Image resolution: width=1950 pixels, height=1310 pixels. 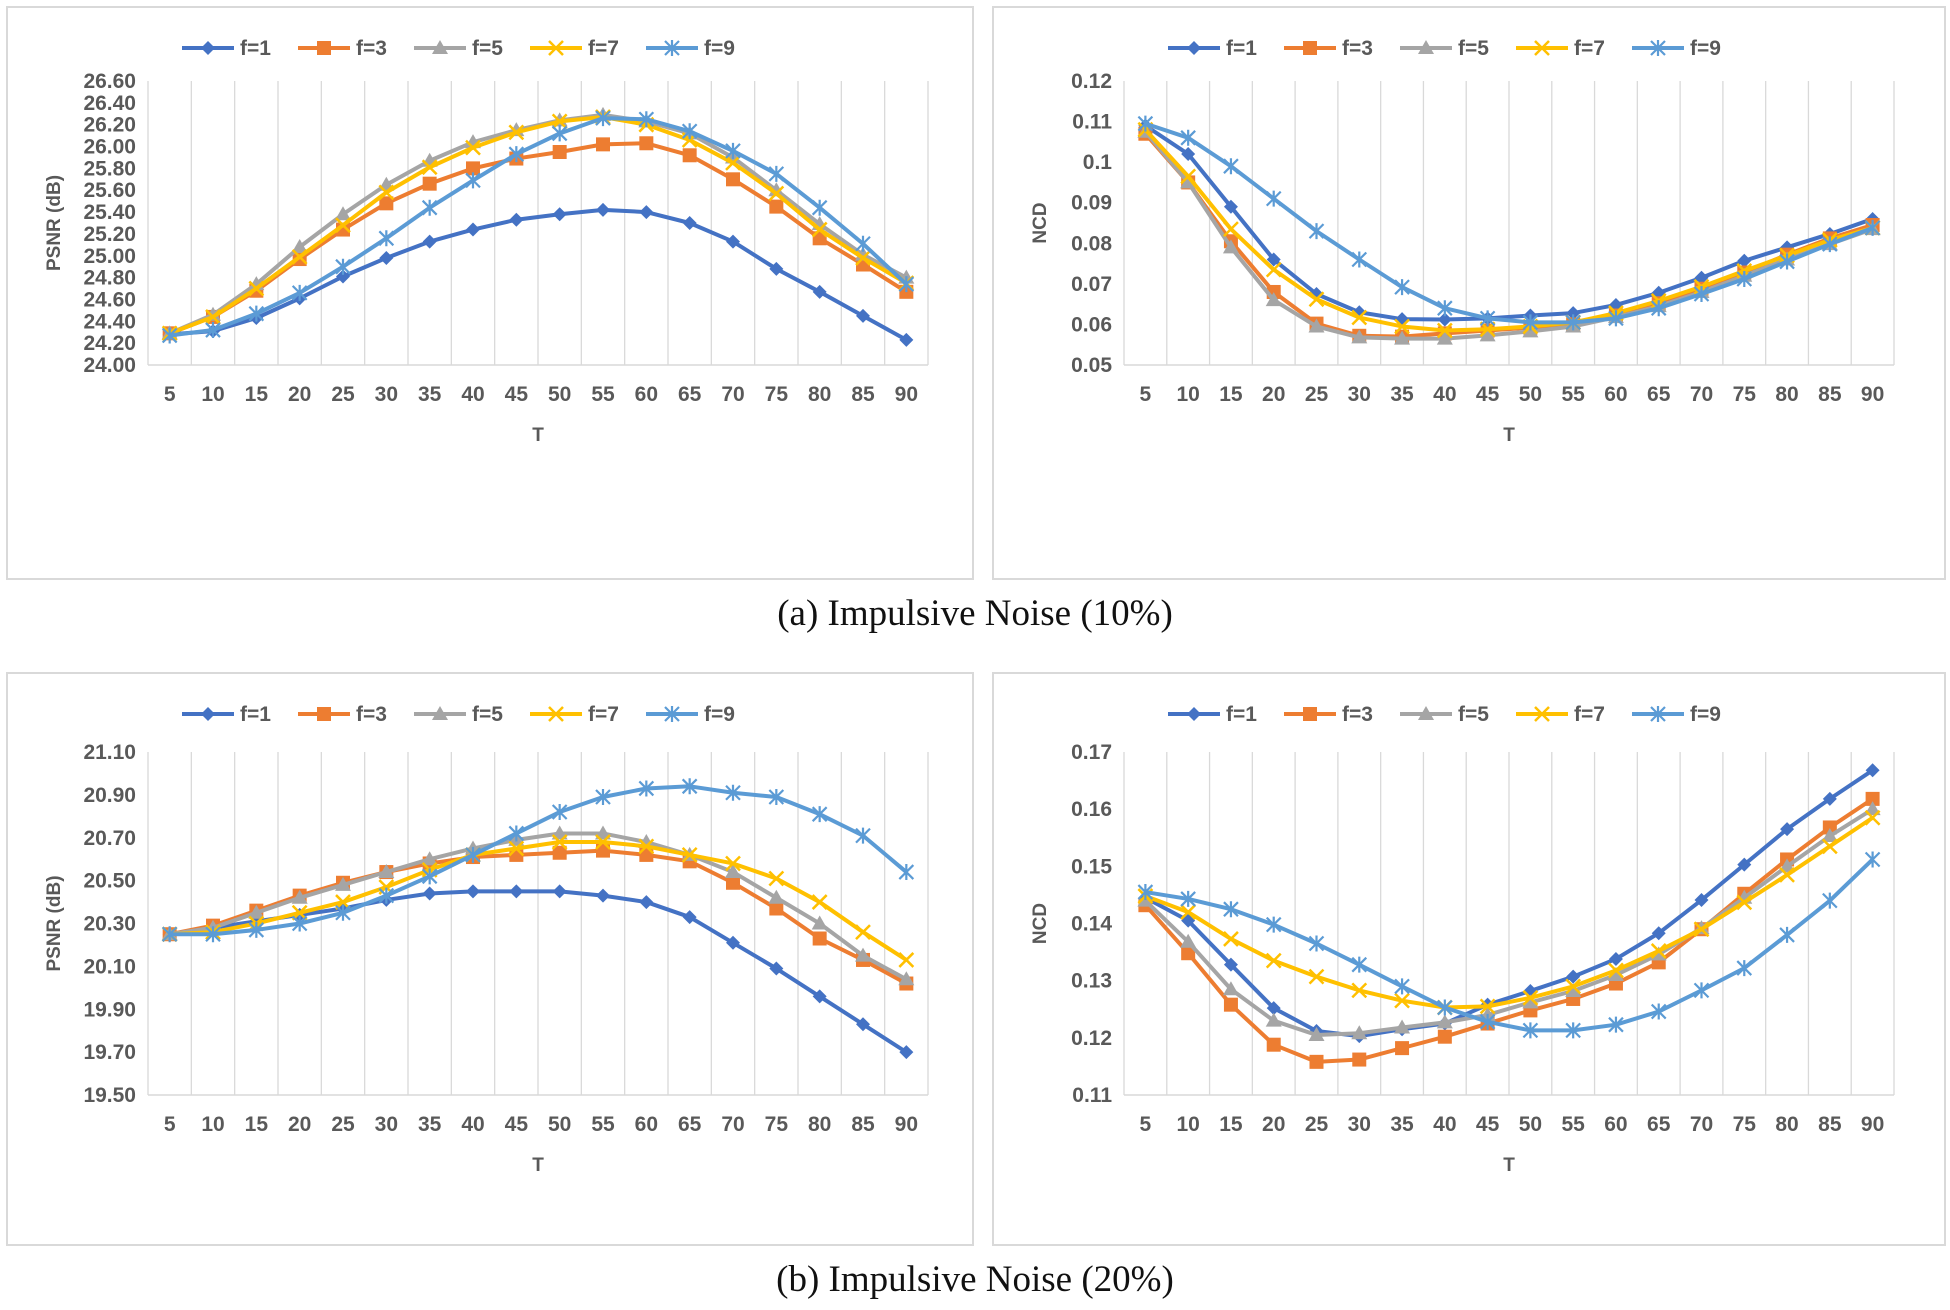 What do you see at coordinates (1040, 923) in the screenshot?
I see `y-axis-label: NCD` at bounding box center [1040, 923].